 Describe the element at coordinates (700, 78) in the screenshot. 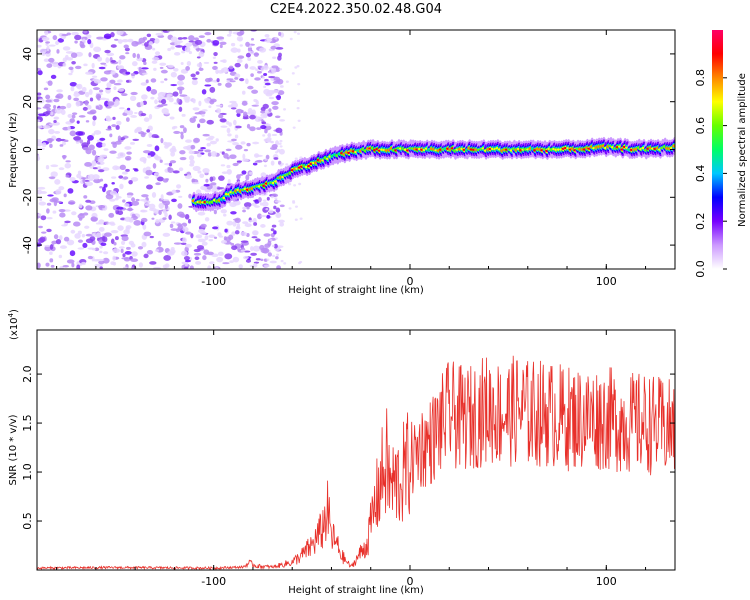

I see `colorbar-tick-label: 0.8` at that location.